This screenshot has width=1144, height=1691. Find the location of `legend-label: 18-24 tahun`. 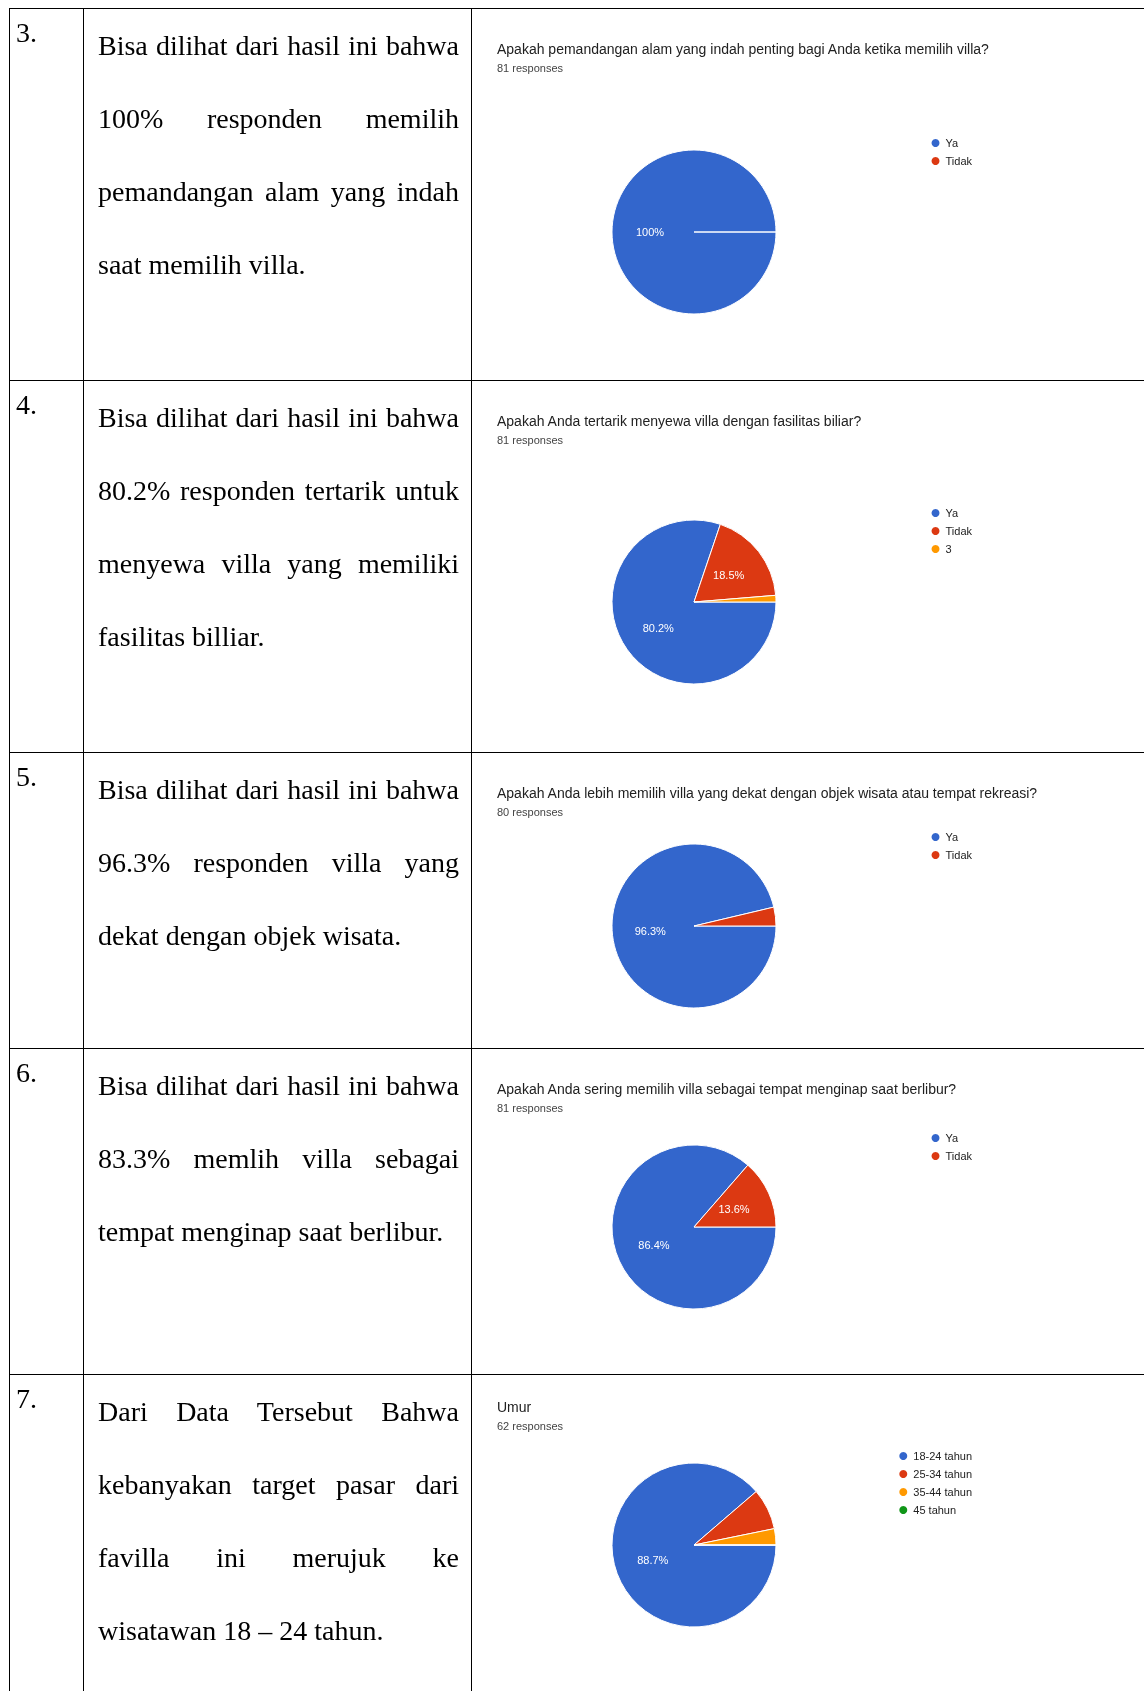

legend-label: 18-24 tahun is located at coordinates (942, 1456).